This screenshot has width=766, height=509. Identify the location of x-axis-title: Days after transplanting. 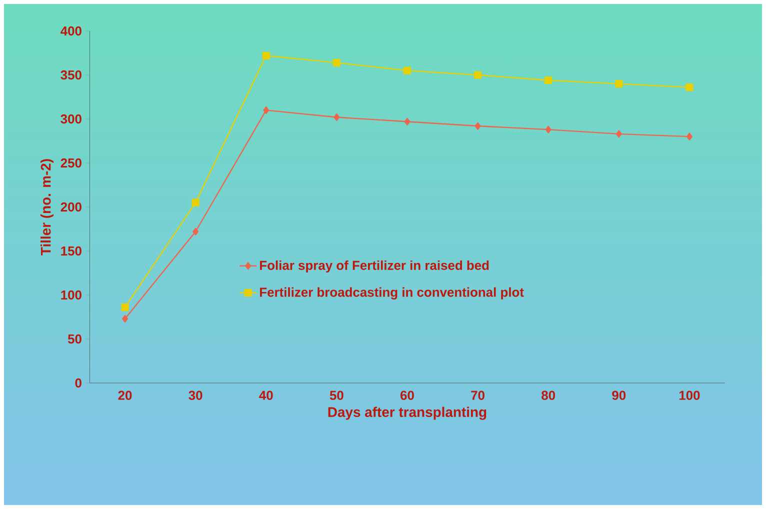
(407, 413).